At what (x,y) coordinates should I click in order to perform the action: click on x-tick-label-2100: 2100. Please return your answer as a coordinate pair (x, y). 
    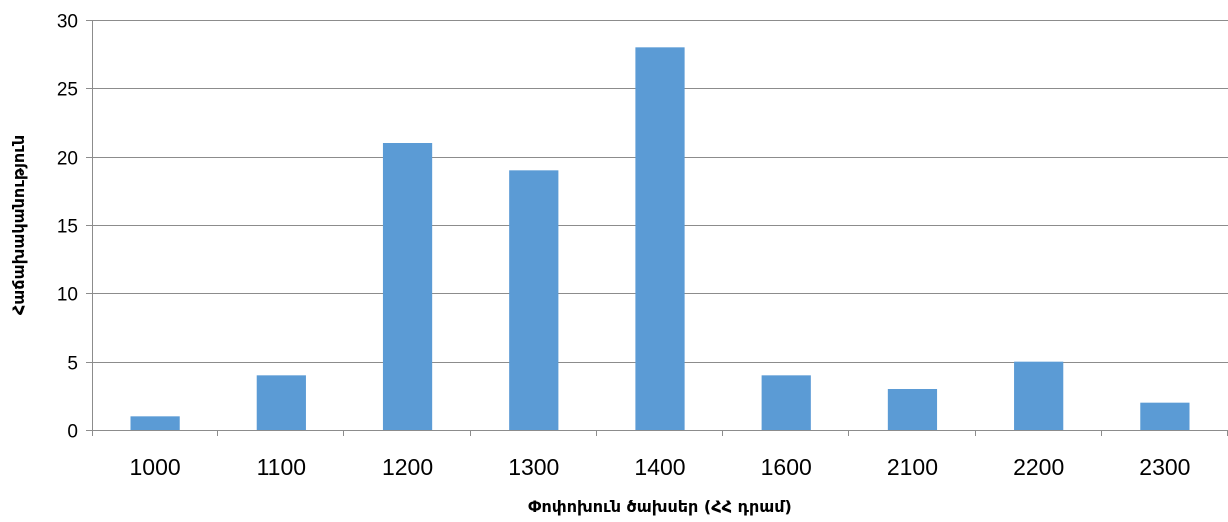
    Looking at the image, I should click on (912, 467).